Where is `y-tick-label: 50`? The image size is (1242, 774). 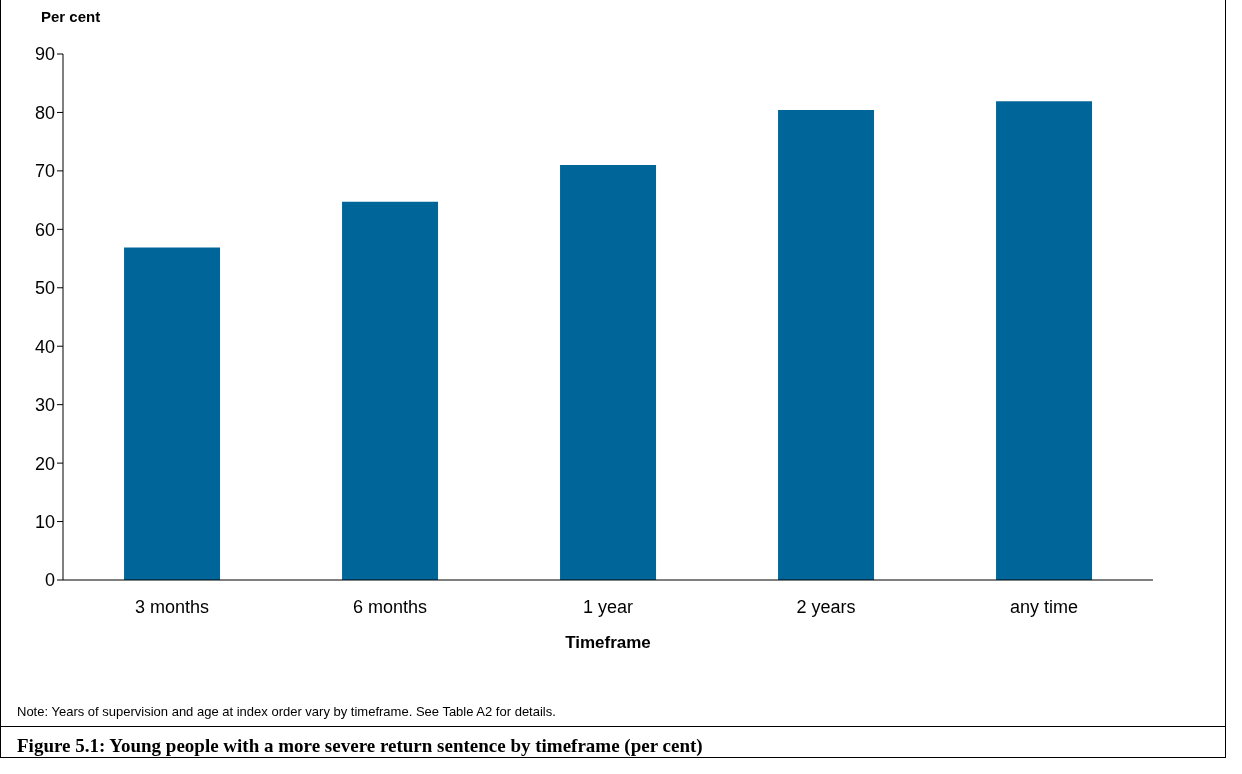
y-tick-label: 50 is located at coordinates (44, 288).